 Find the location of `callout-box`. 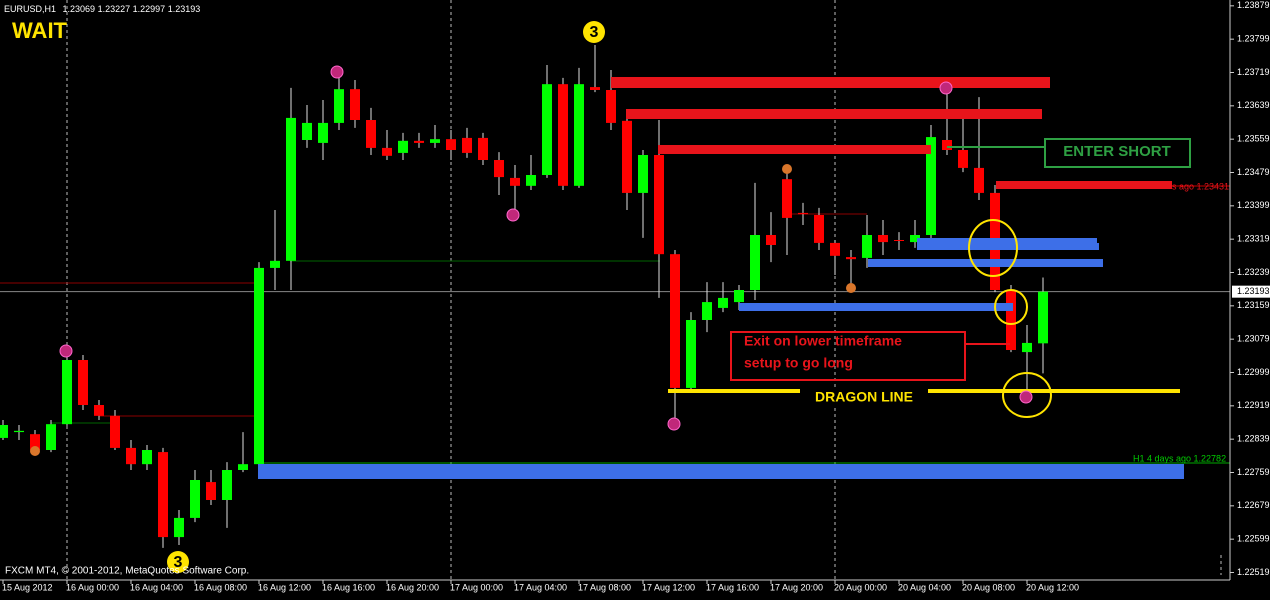

callout-box is located at coordinates (848, 356).